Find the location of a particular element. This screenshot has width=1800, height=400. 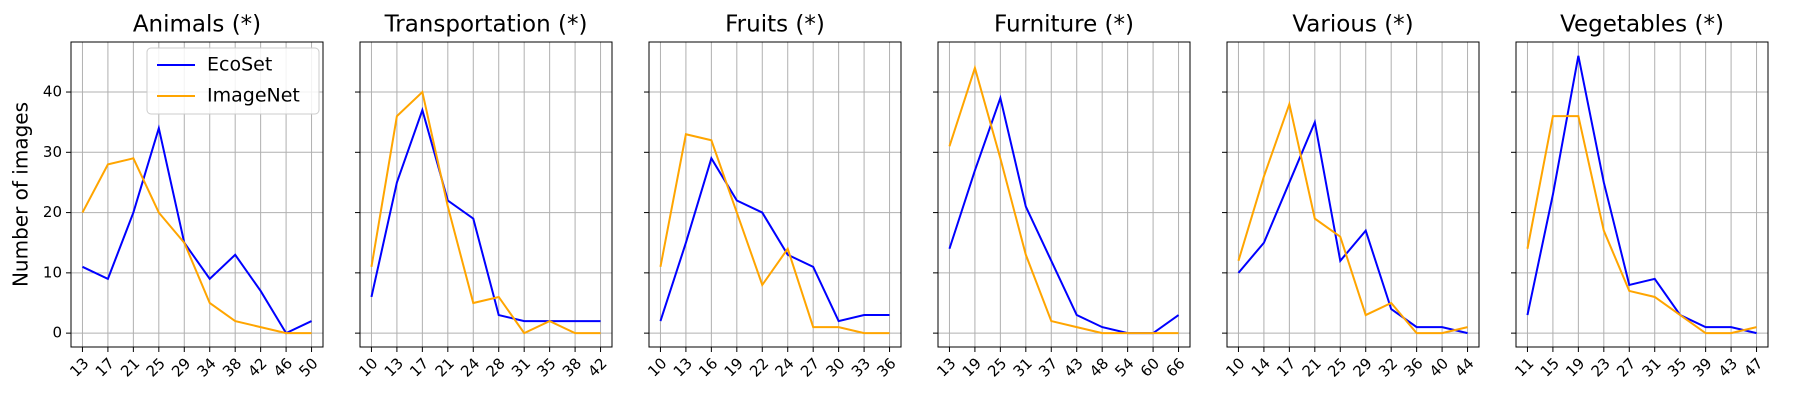

x-tick-label: 11 is located at coordinates (1524, 367).